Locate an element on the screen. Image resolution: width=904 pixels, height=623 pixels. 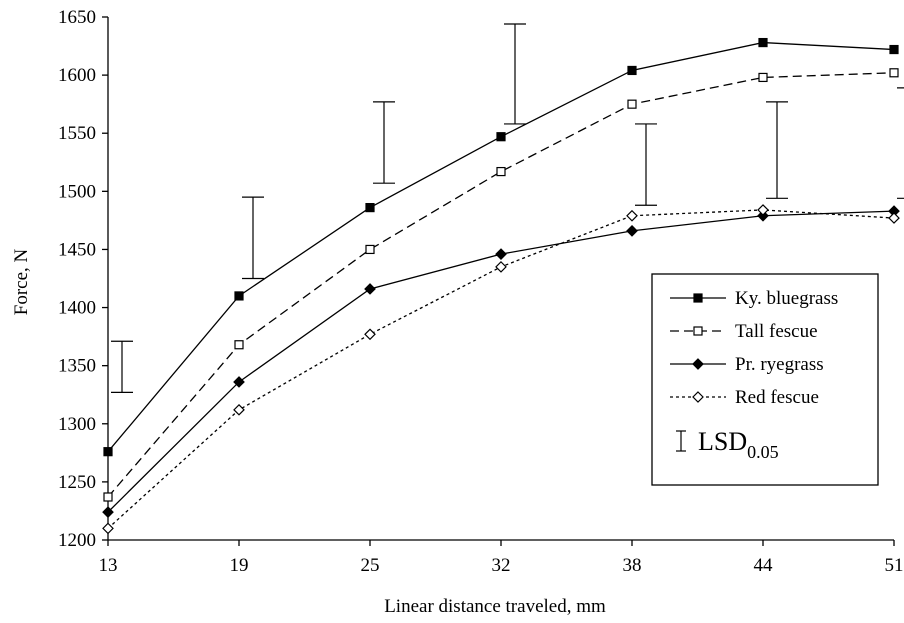
x-tick-label: 32 is located at coordinates (501, 565).